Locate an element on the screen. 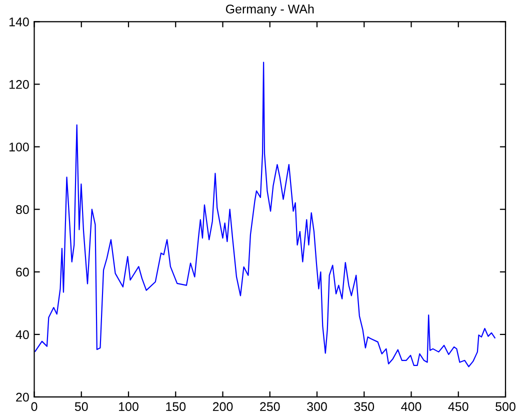 The image size is (519, 417). y-tick-label: 140 is located at coordinates (19, 21).